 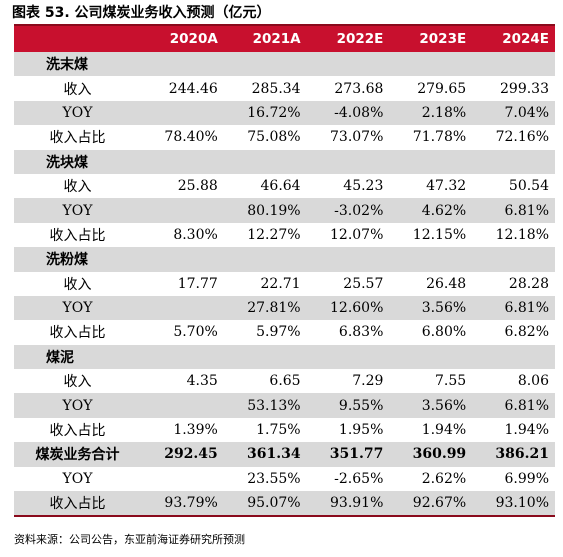 What do you see at coordinates (431, 210) in the screenshot?
I see `value-cell: 4.62%` at bounding box center [431, 210].